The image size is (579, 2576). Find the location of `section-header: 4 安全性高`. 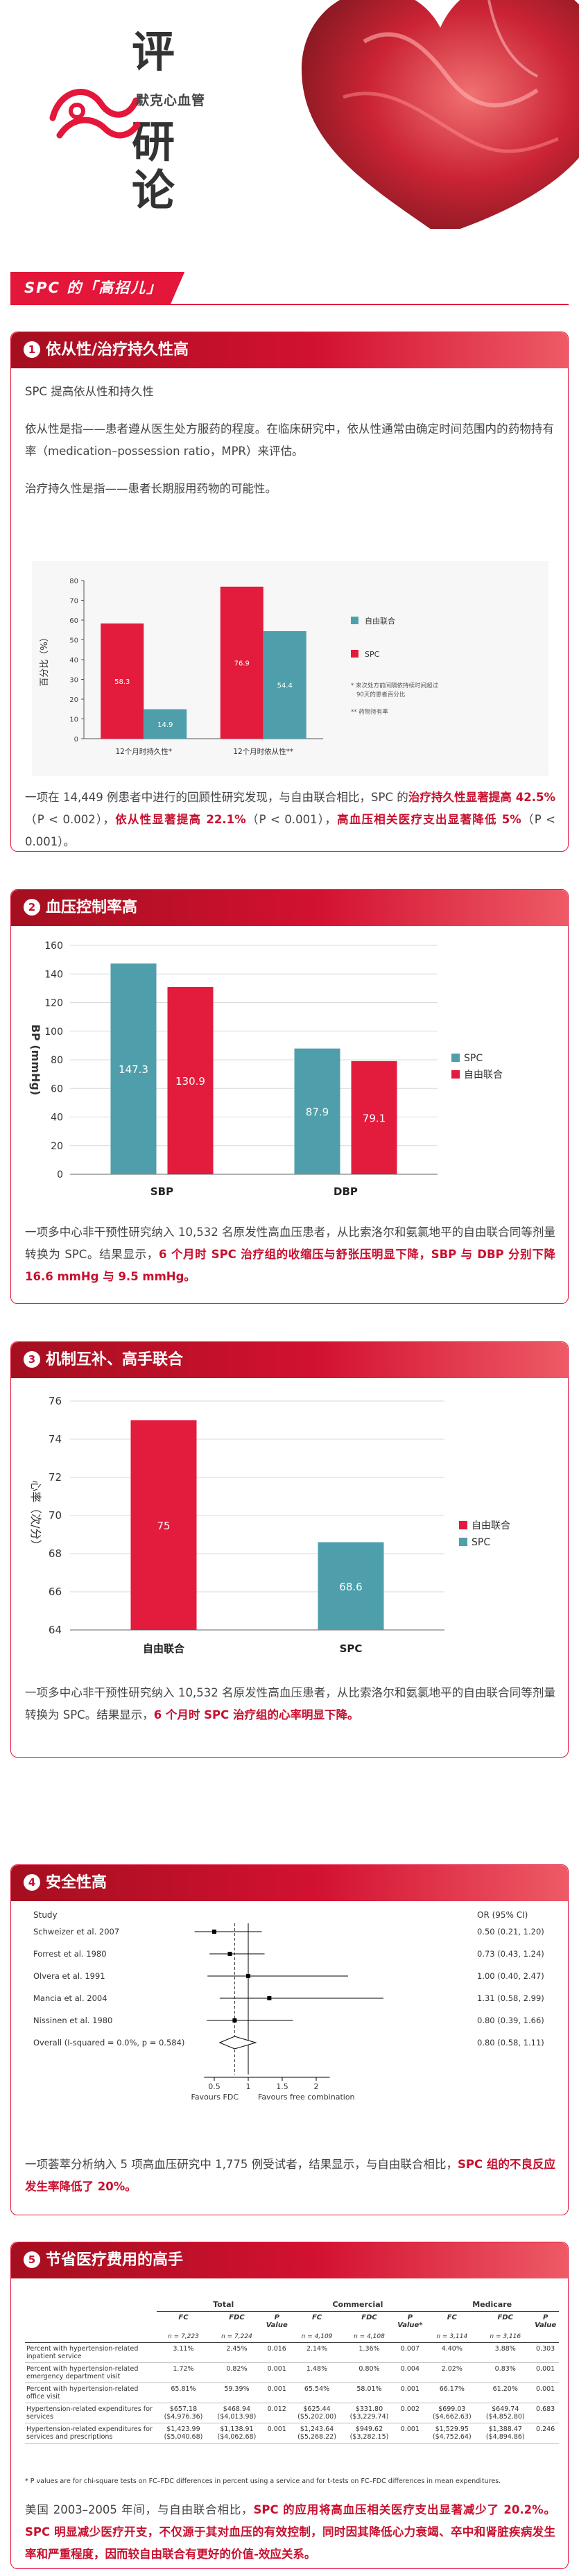

section-header: 4 安全性高 is located at coordinates (289, 1883).